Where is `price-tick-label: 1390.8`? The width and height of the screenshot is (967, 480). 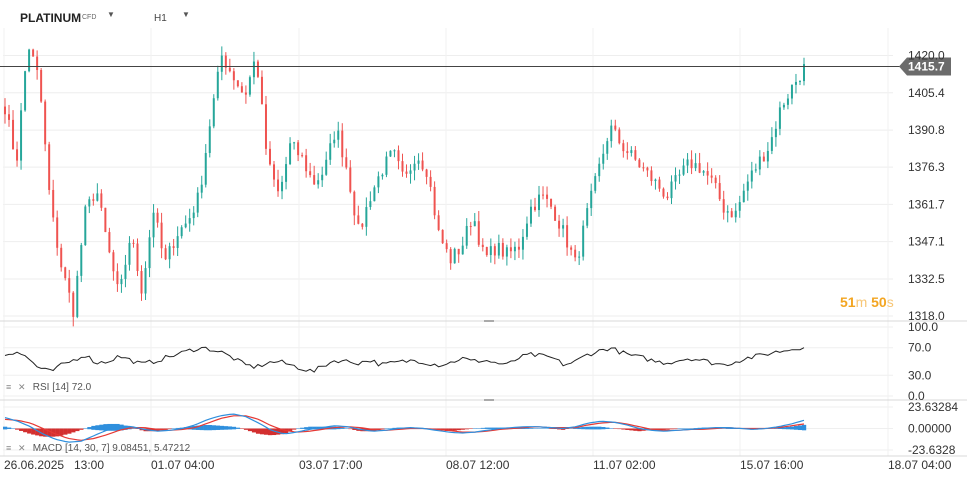
price-tick-label: 1390.8 is located at coordinates (926, 130).